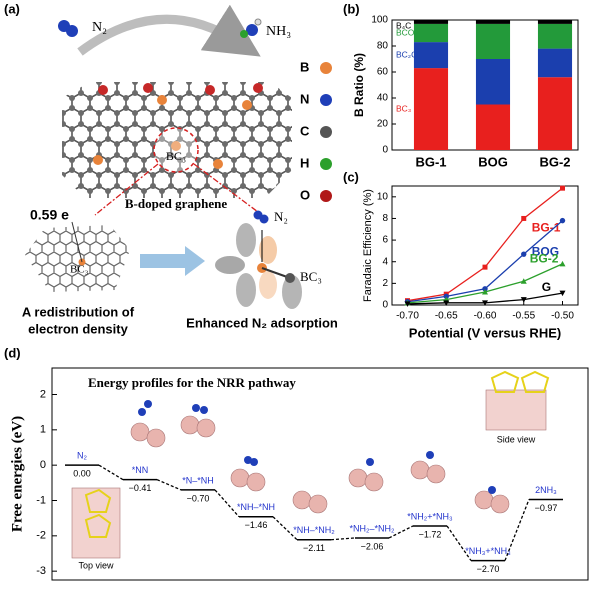 Image resolution: width=600 pixels, height=591 pixels. I want to click on y-tick-label: 1, so click(43, 430).